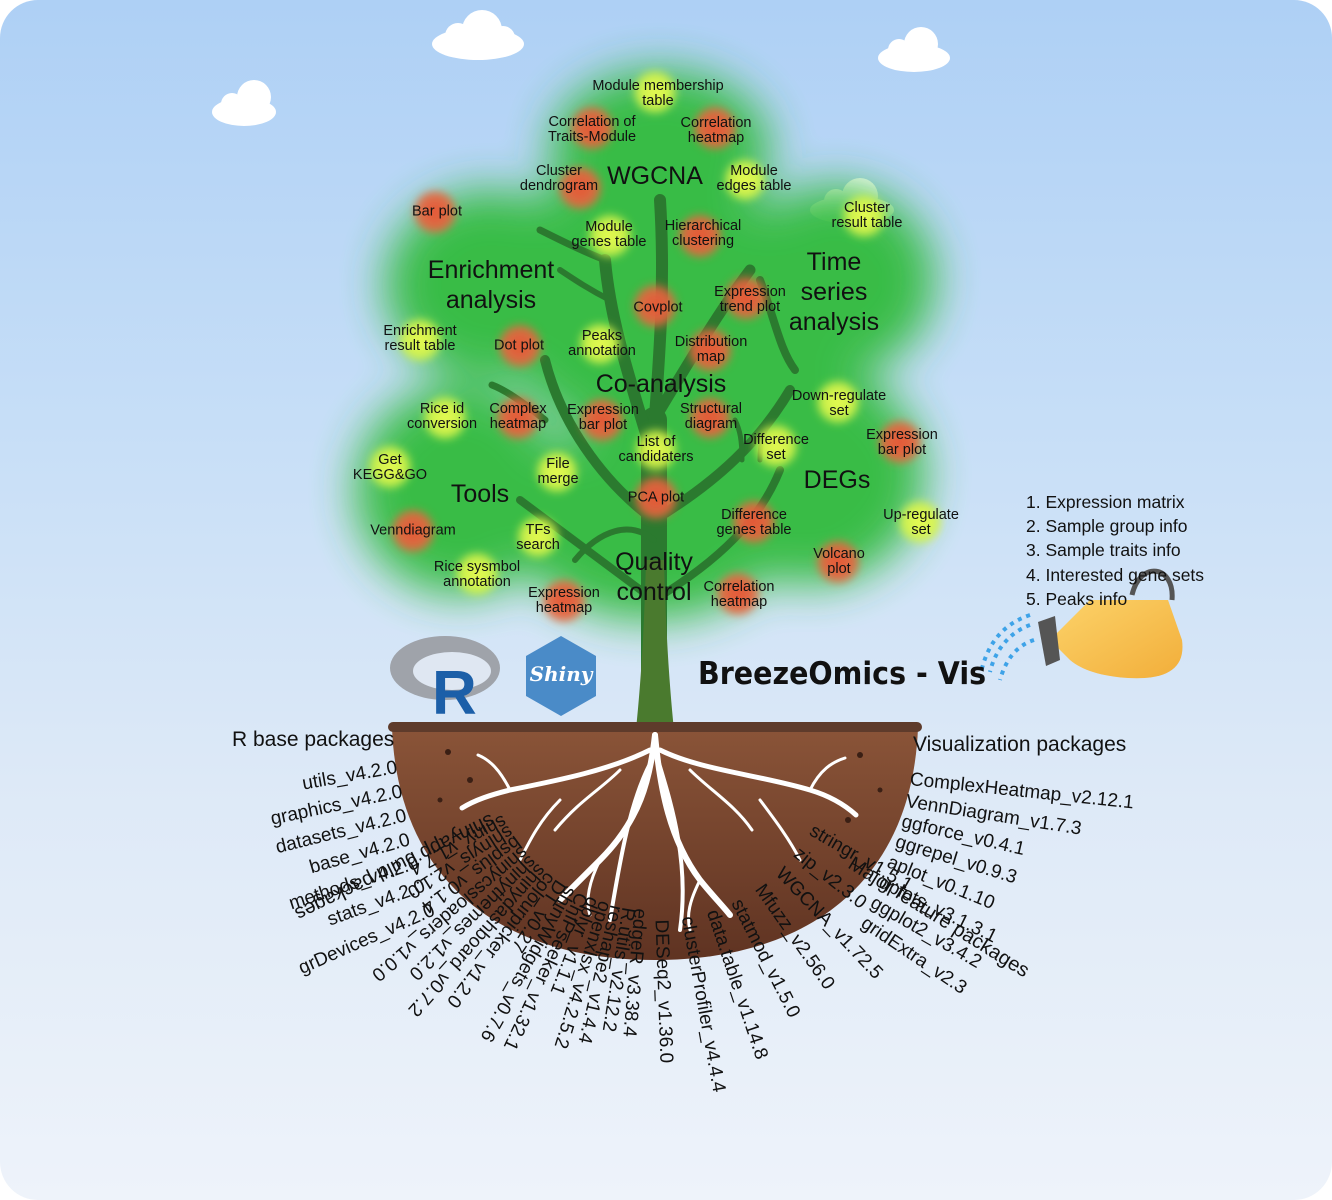  What do you see at coordinates (654, 577) in the screenshot?
I see `module-quality-control: Quality control` at bounding box center [654, 577].